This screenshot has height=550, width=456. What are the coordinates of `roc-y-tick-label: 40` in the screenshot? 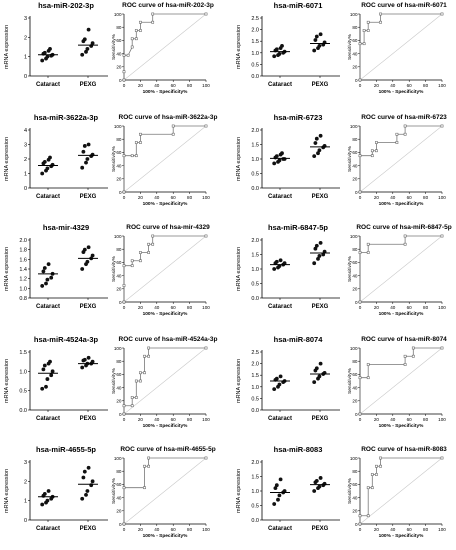 It's located at (119, 387).